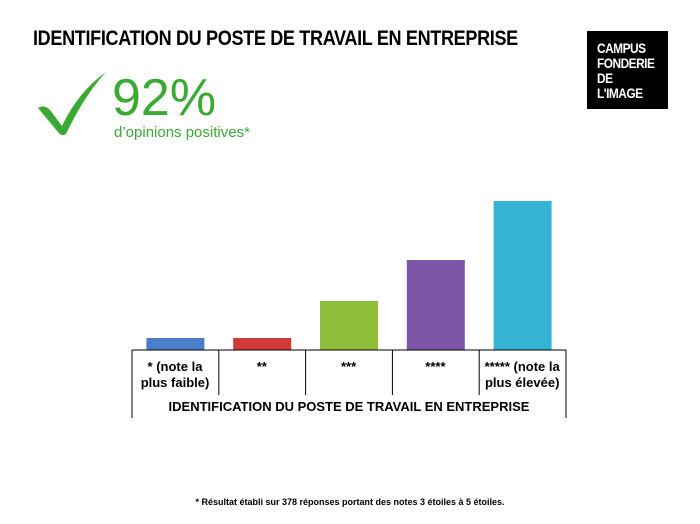 The image size is (700, 524). What do you see at coordinates (626, 63) in the screenshot?
I see `logo-line: FONDERIE` at bounding box center [626, 63].